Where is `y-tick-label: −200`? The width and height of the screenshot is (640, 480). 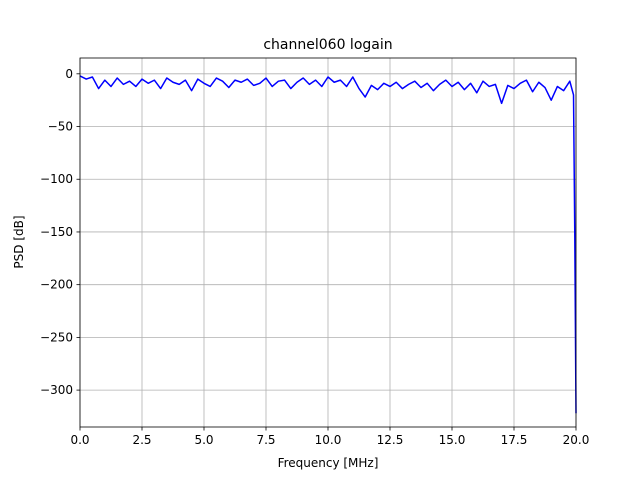
y-tick-label: −200 is located at coordinates (56, 285).